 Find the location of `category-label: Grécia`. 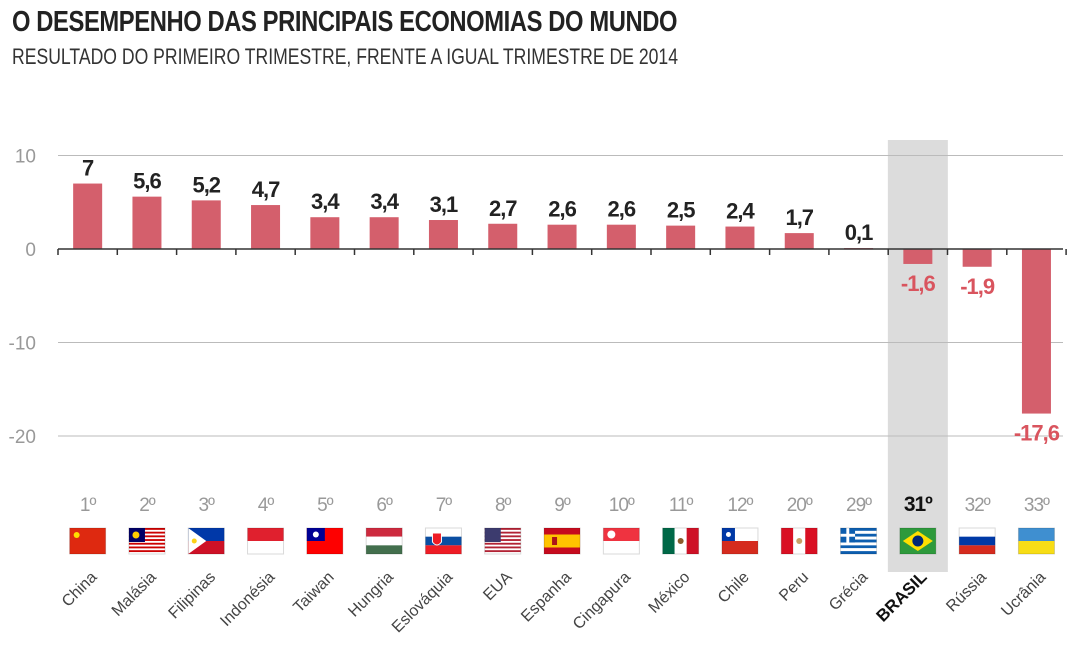

category-label: Grécia is located at coordinates (848, 591).